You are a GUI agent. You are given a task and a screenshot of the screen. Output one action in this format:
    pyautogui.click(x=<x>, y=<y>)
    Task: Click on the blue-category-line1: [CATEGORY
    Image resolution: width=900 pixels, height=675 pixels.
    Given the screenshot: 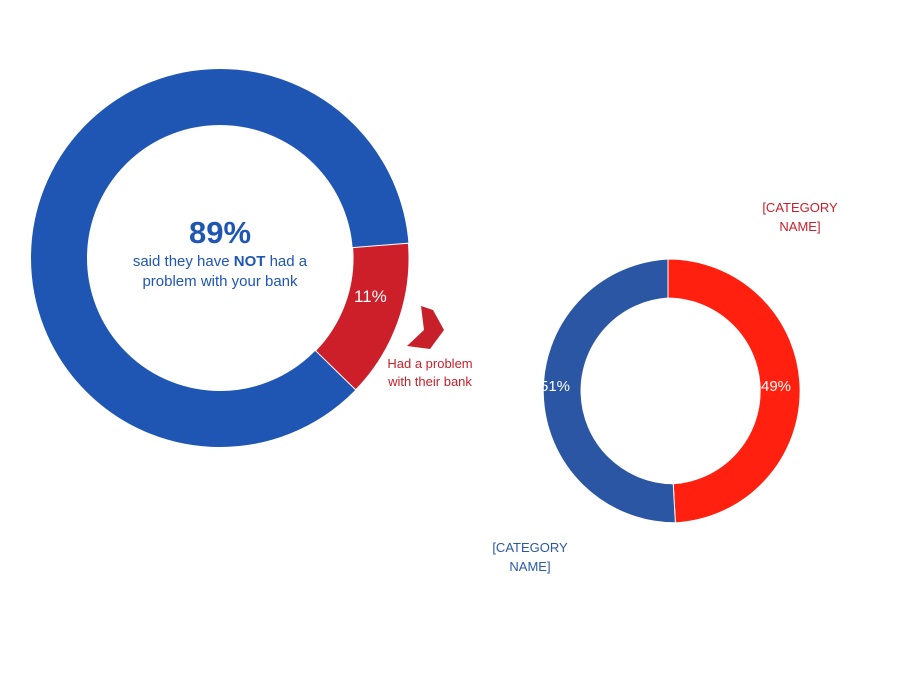 What is the action you would take?
    pyautogui.click(x=530, y=547)
    